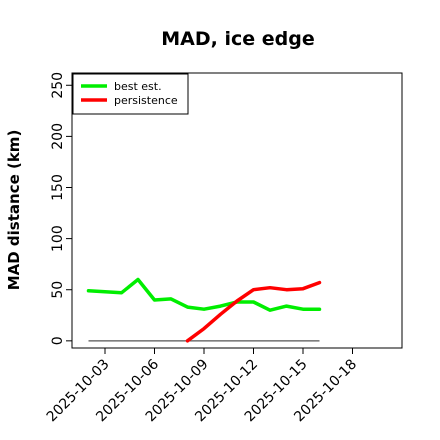 This screenshot has width=440, height=440. I want to click on legend-label: best est., so click(138, 86).